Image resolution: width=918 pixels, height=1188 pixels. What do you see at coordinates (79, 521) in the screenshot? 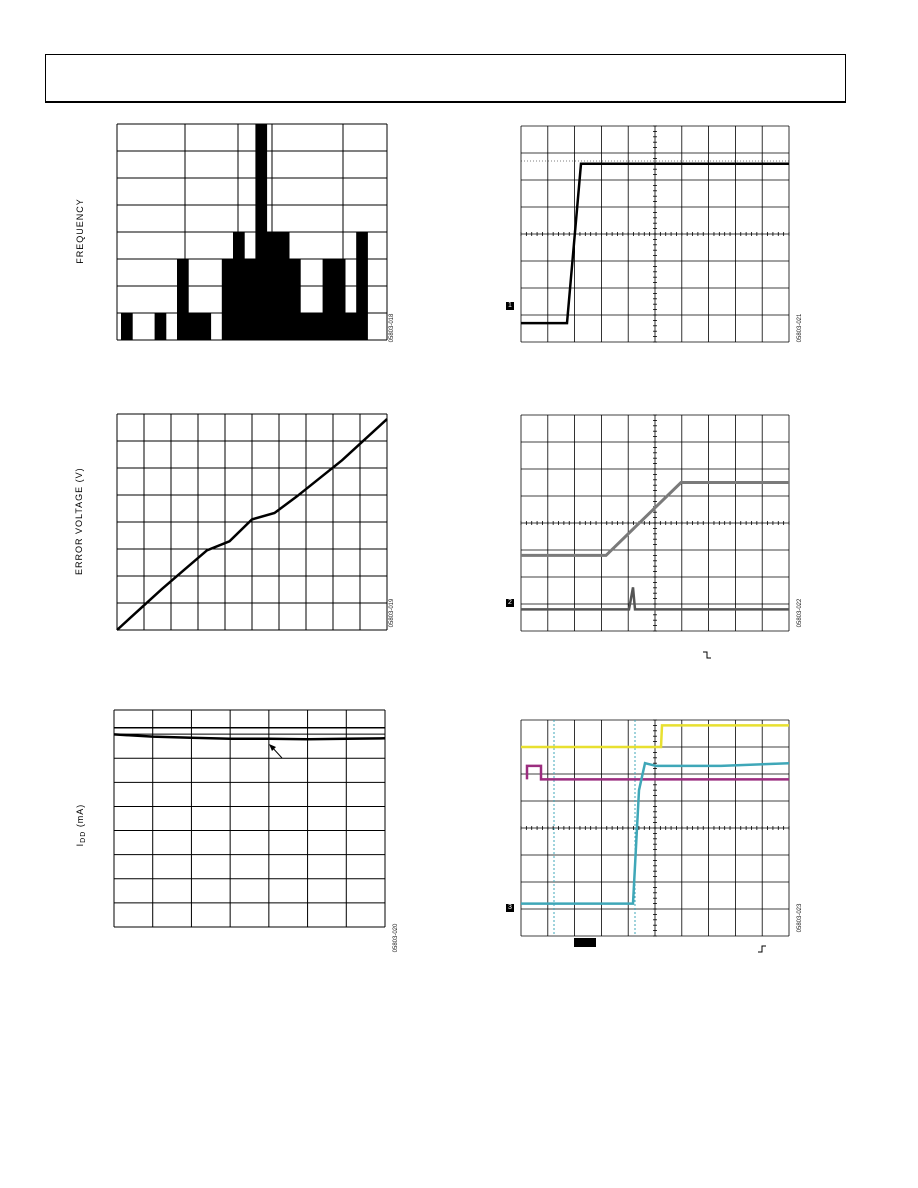
I see `error-voltage-axis-label: ERROR VOLTAGE (V)` at bounding box center [79, 521].